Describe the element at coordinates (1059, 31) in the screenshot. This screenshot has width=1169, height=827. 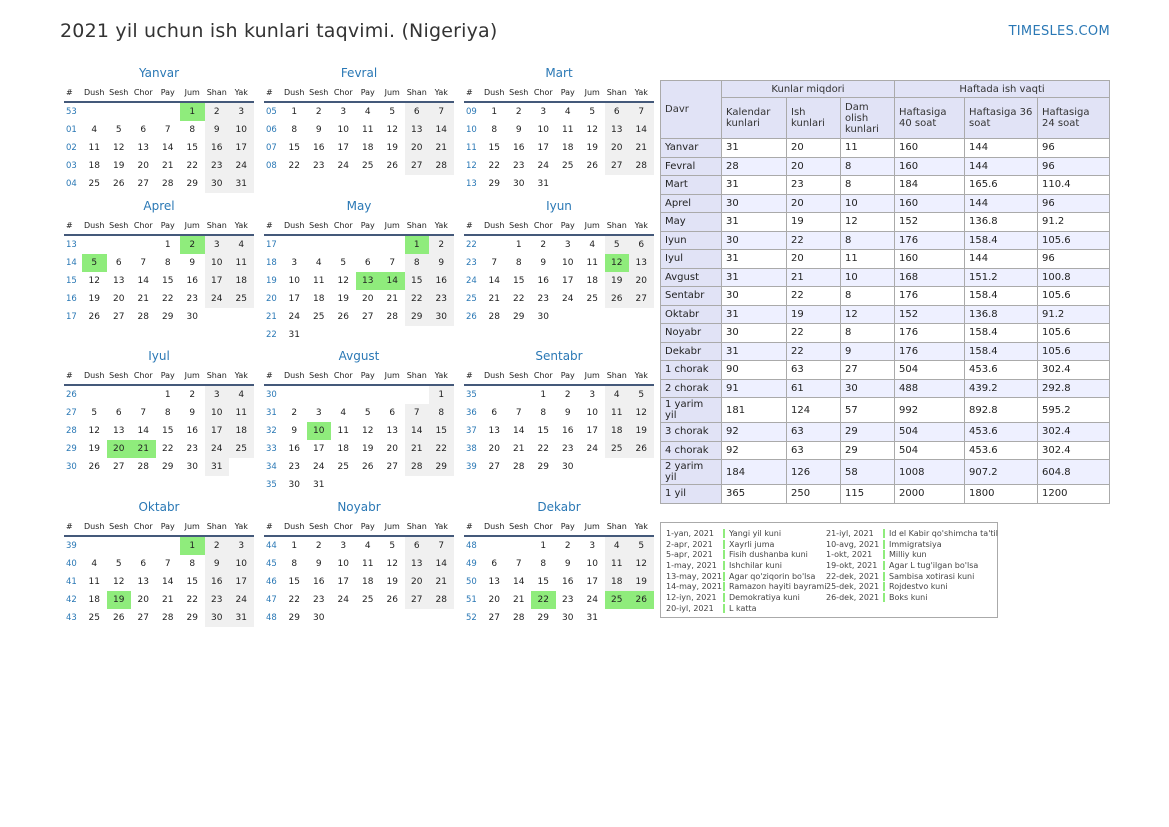
I see `site-link: TIMESLES.COM` at that location.